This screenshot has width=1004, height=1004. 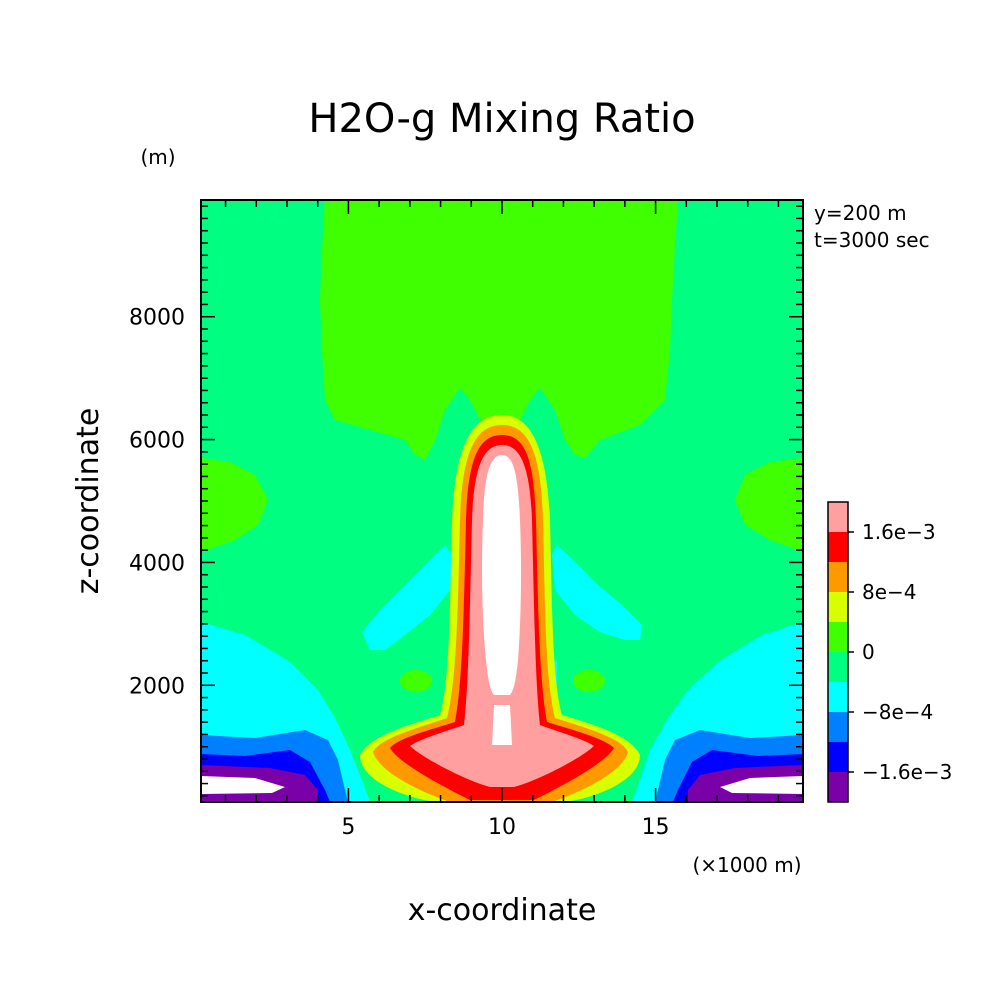 What do you see at coordinates (348, 827) in the screenshot?
I see `x-tick-label: 5` at bounding box center [348, 827].